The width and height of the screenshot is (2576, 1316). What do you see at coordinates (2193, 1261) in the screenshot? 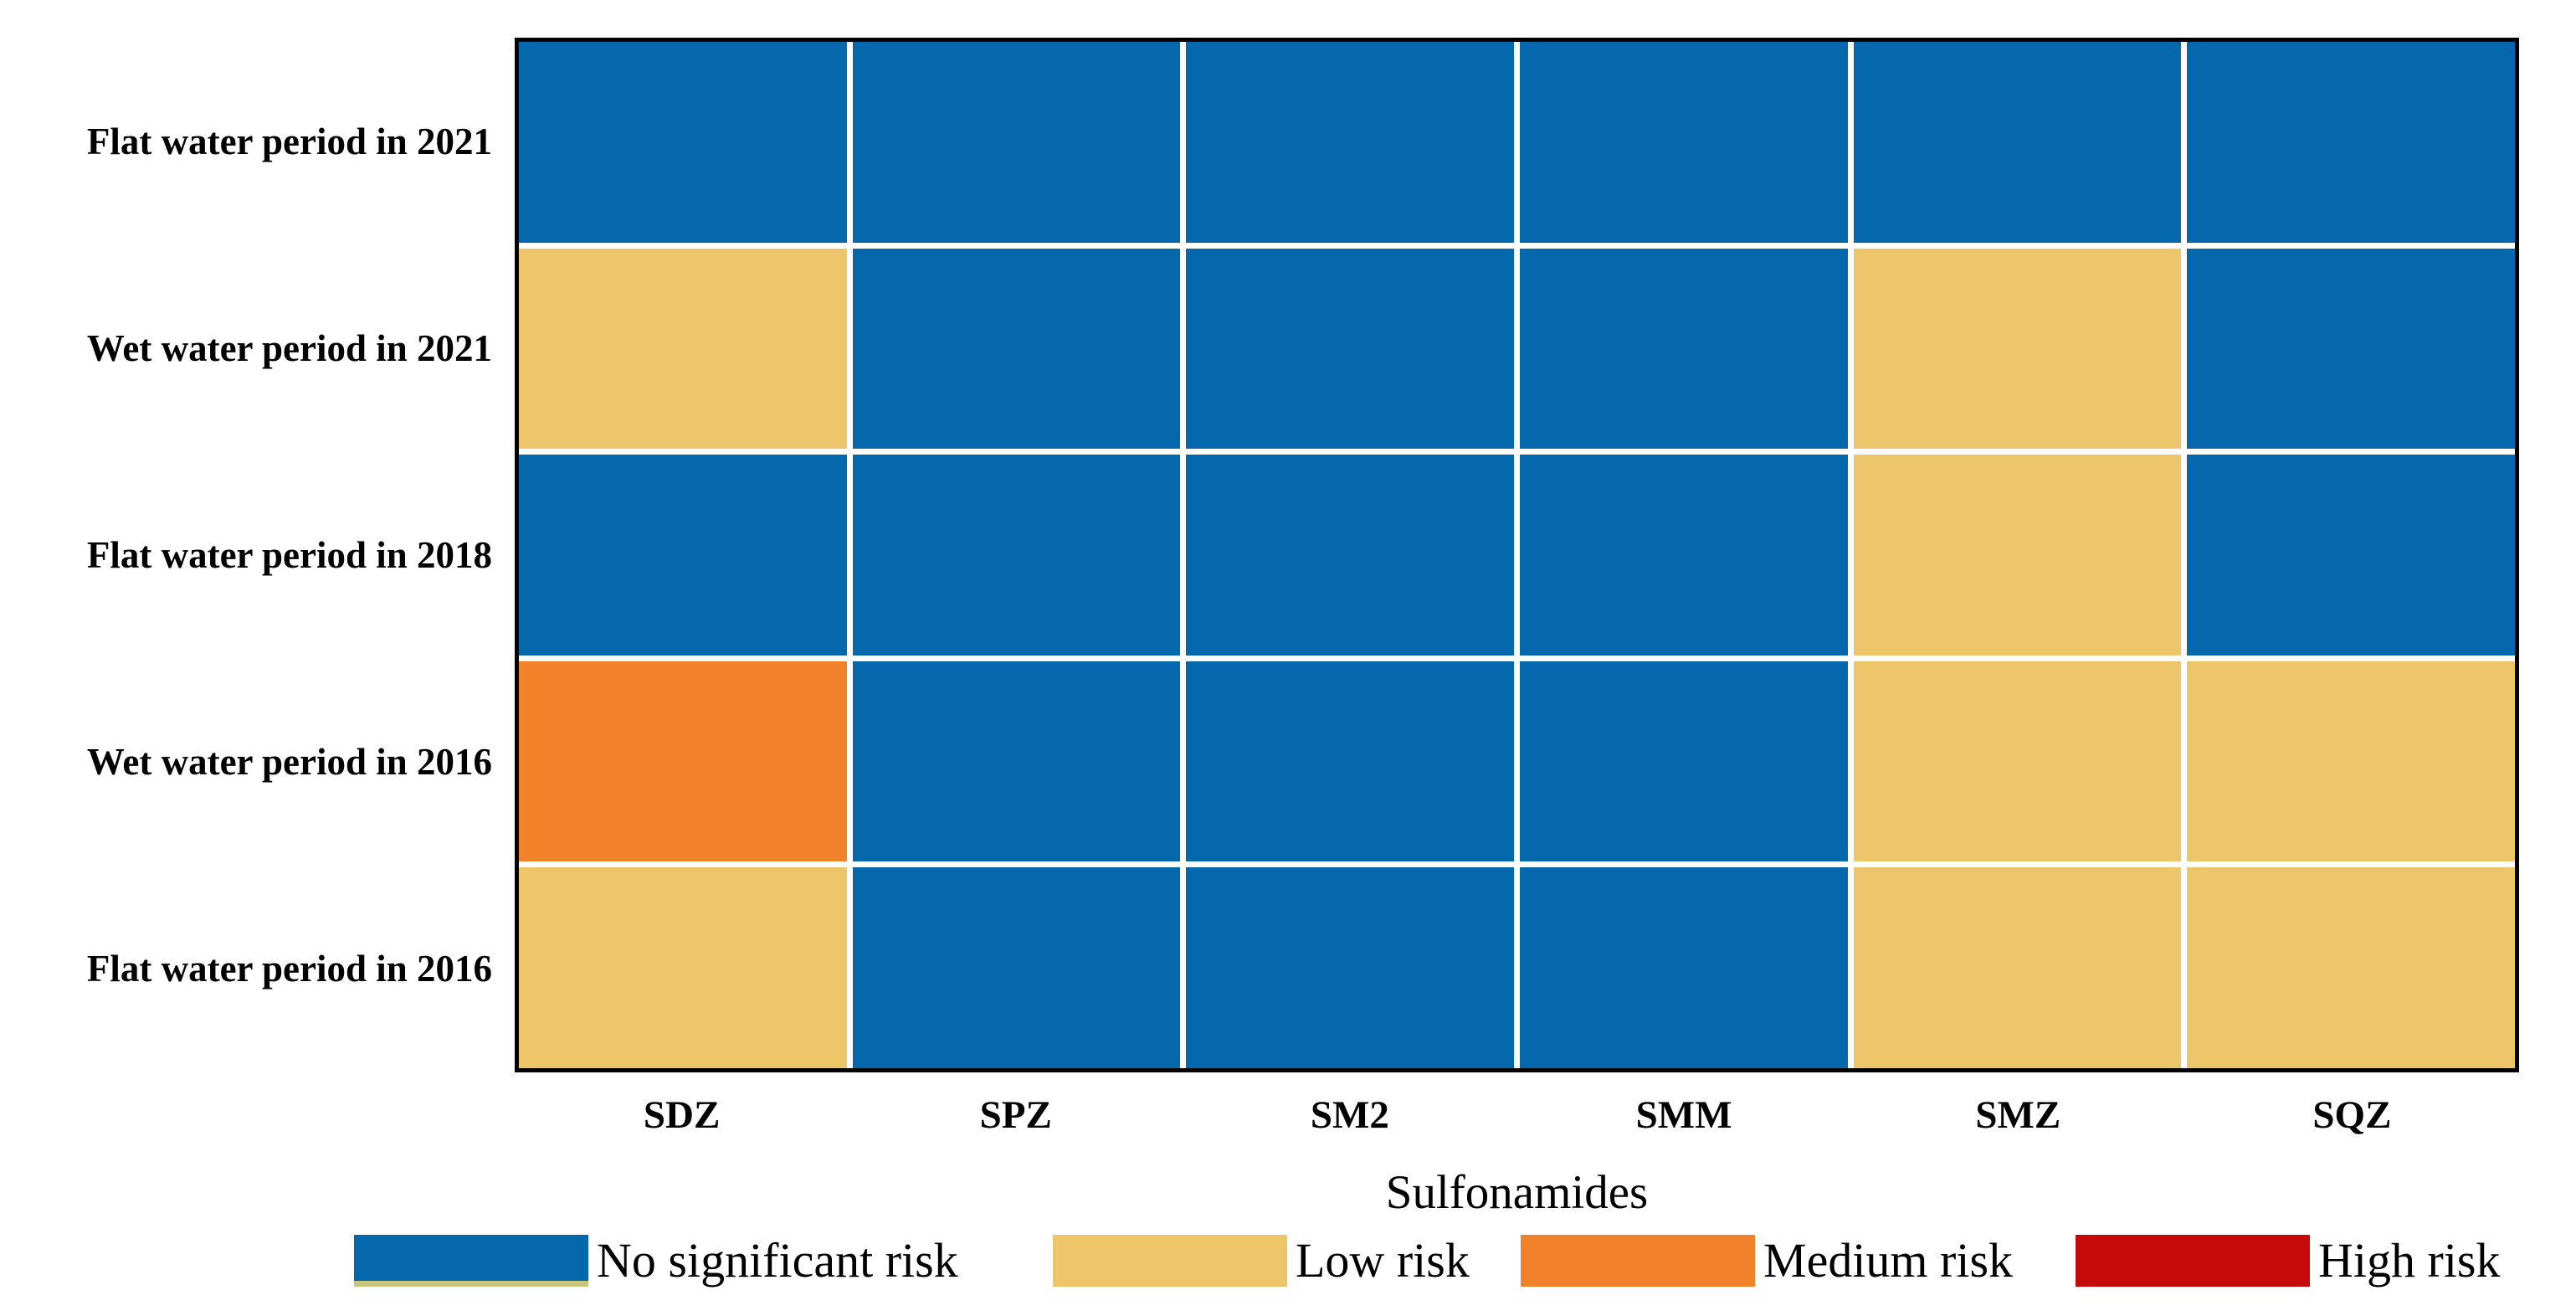
I see `legend-swatch-high` at bounding box center [2193, 1261].